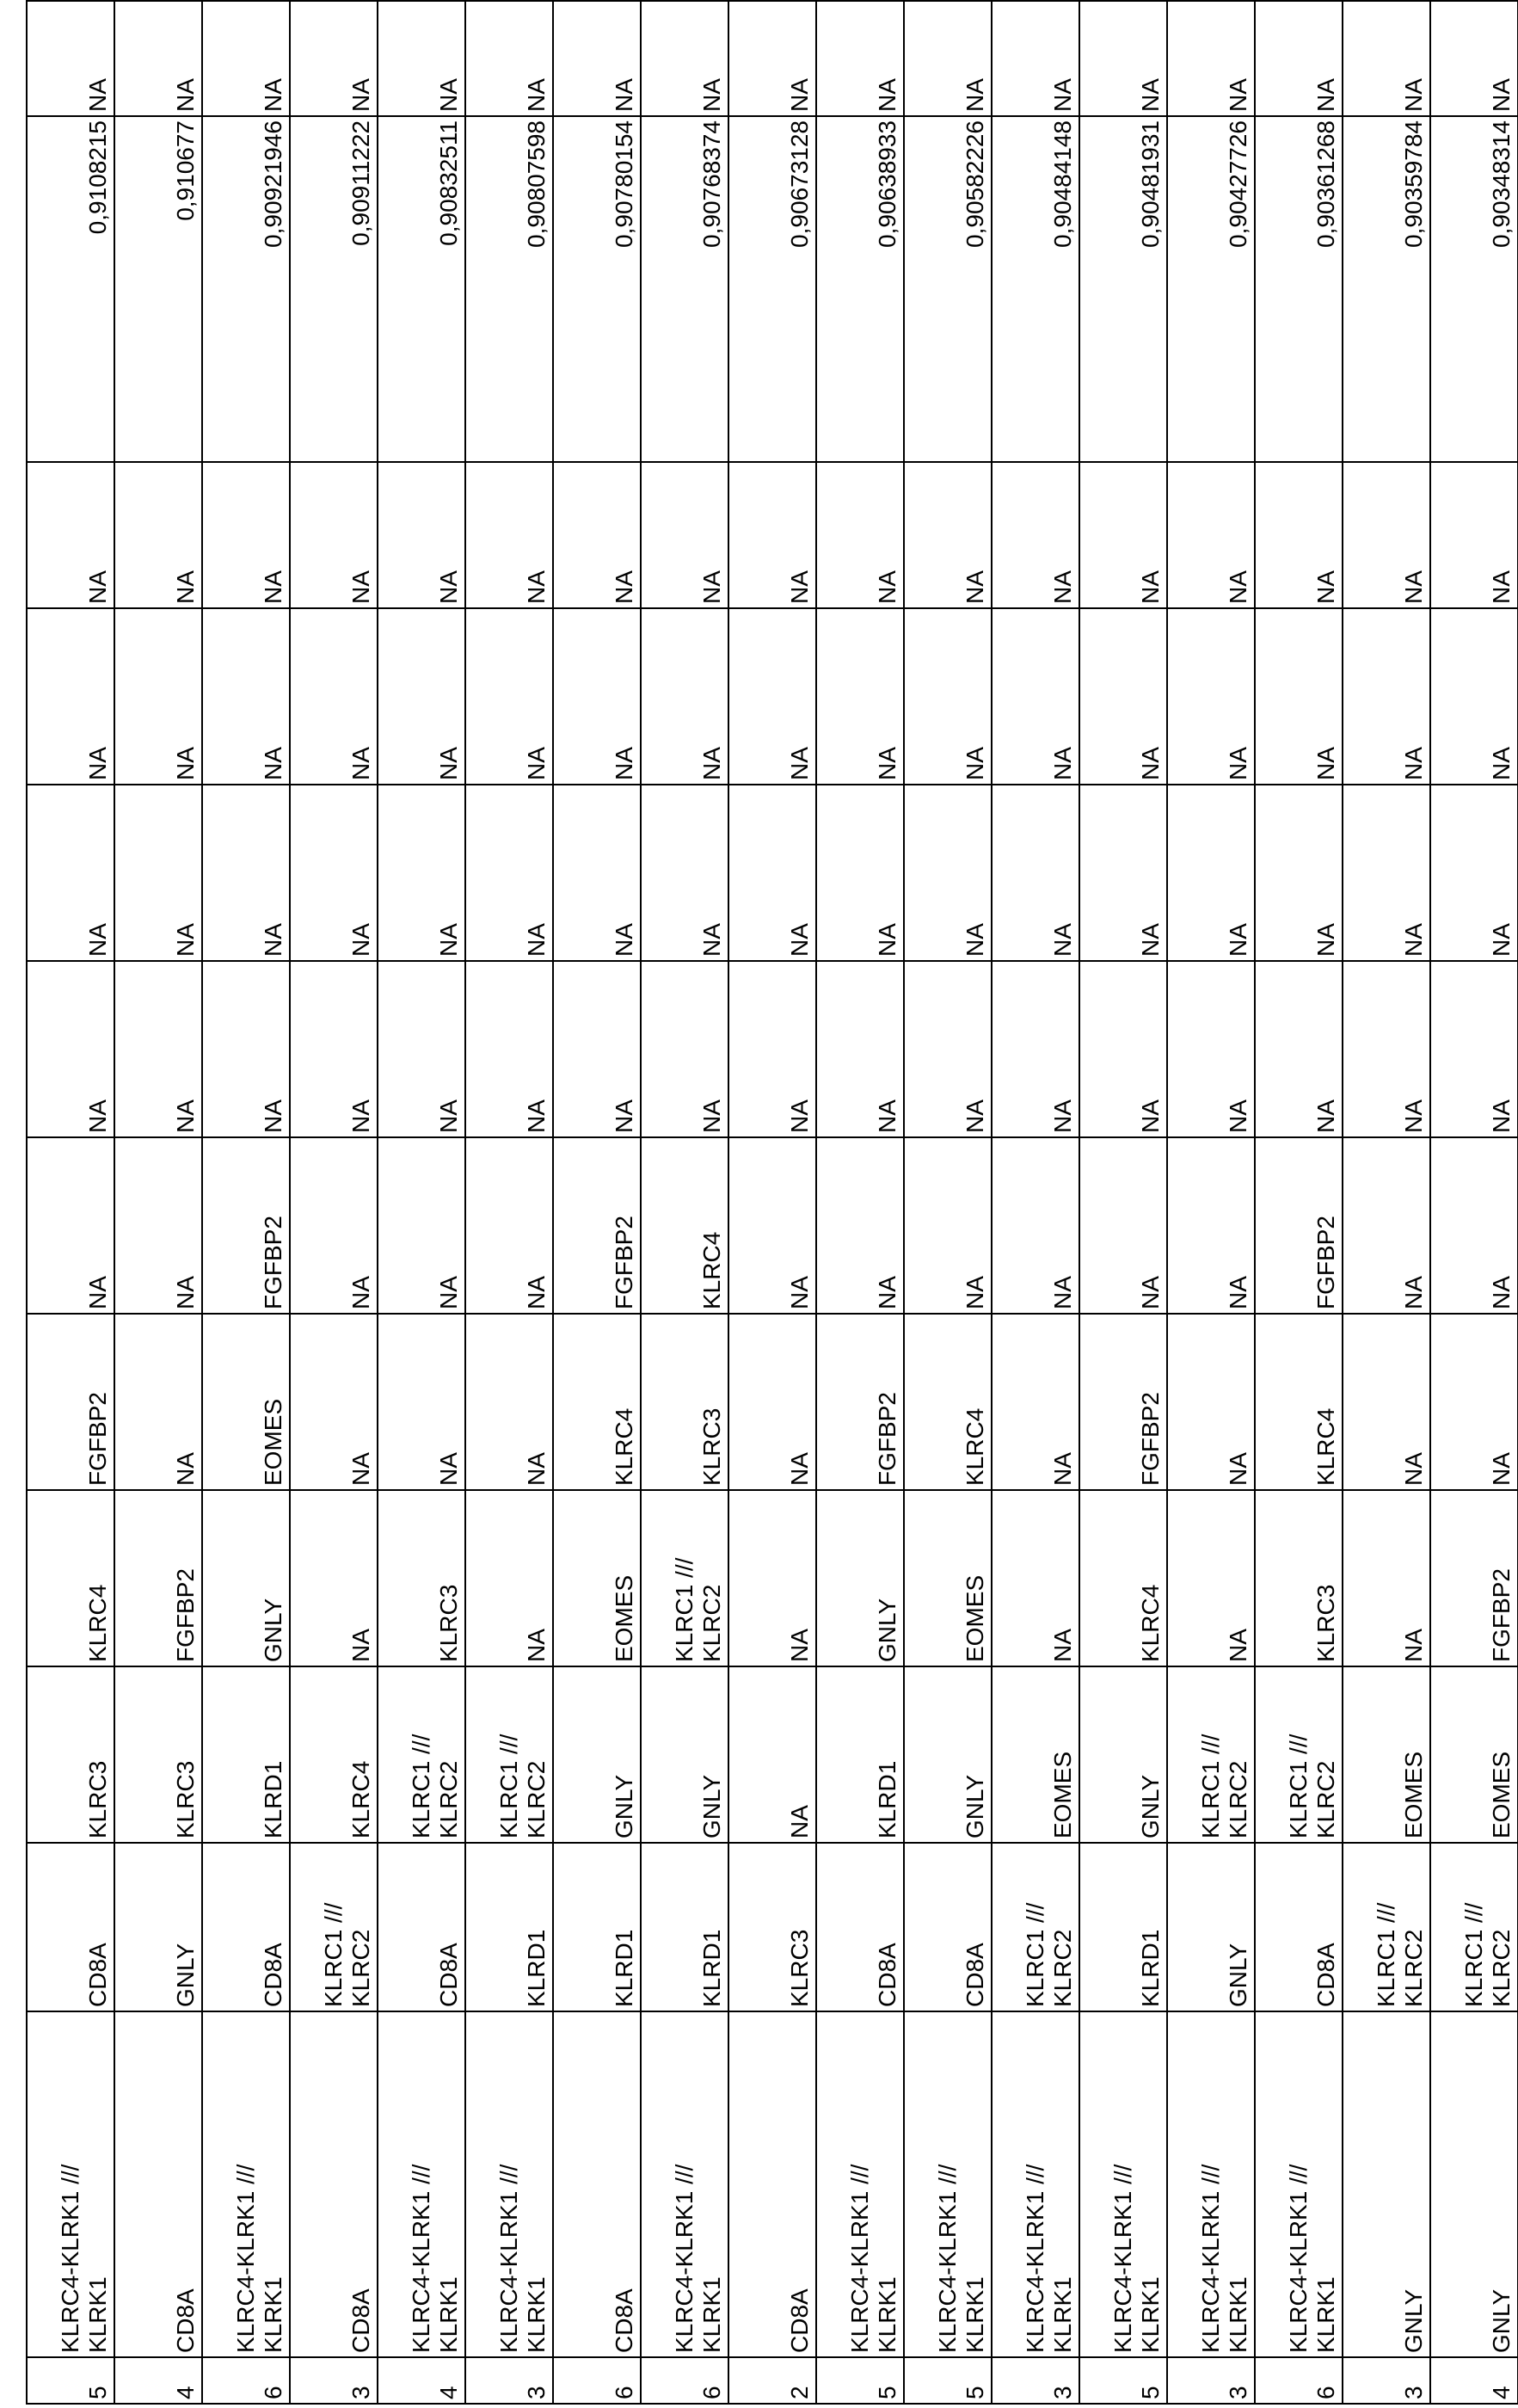  Describe the element at coordinates (1299, 289) in the screenshot. I see `table-cell: 0,90361268` at that location.